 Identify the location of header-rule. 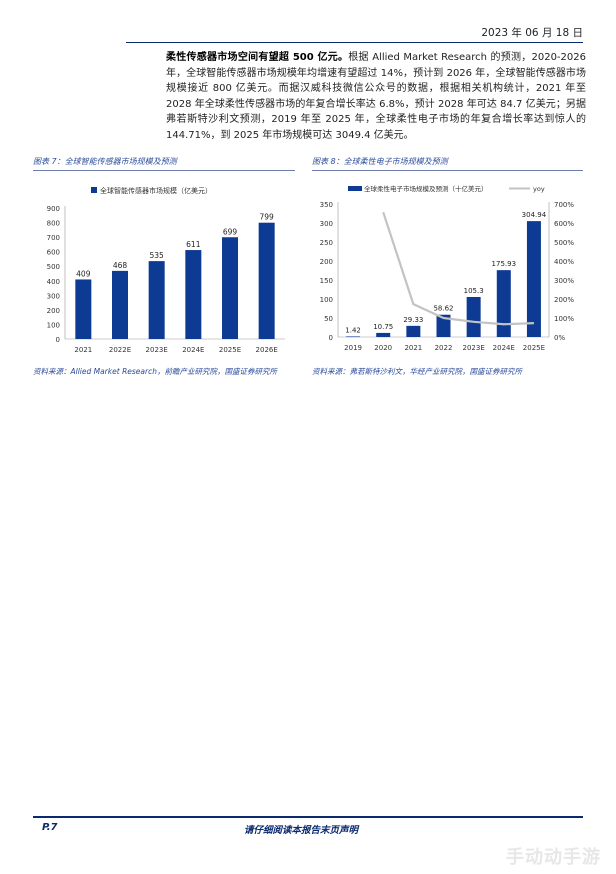
(354, 42).